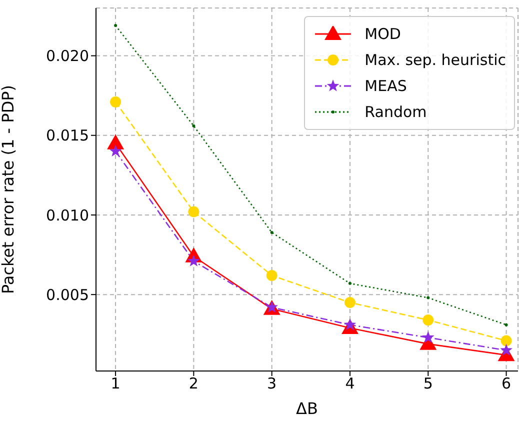 This screenshot has width=519, height=424. I want to click on x-tick-label: 6, so click(507, 383).